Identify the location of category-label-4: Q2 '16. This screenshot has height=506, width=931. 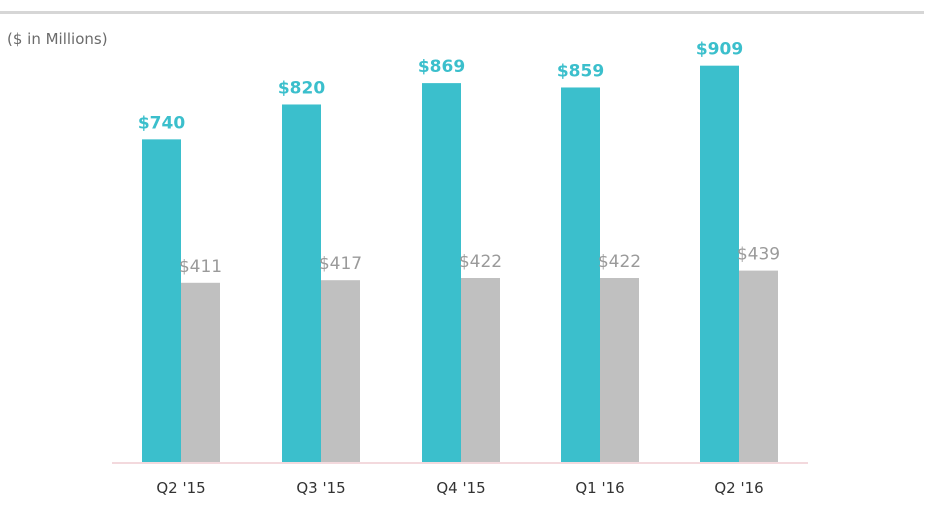
(738, 488).